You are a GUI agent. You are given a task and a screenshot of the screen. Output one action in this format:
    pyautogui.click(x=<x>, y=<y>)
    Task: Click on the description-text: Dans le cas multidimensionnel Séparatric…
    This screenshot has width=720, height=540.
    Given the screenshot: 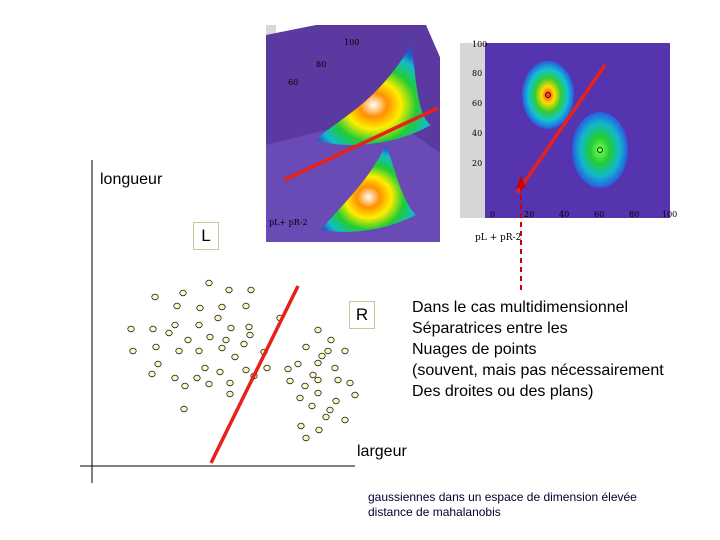 What is the action you would take?
    pyautogui.click(x=538, y=349)
    